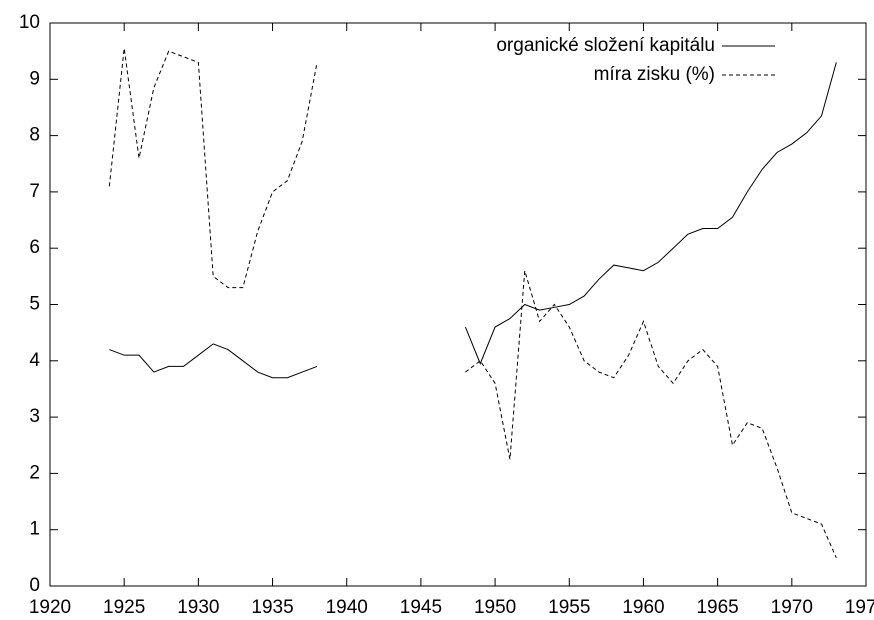  I want to click on y-tick-label: 8, so click(34, 135).